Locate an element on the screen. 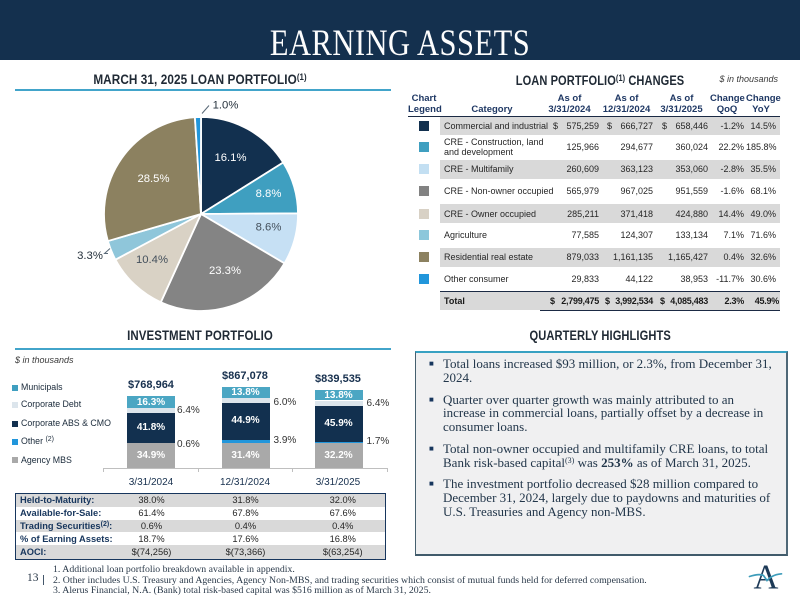 The height and width of the screenshot is (600, 800). svg-text: 8.8% is located at coordinates (269, 194).